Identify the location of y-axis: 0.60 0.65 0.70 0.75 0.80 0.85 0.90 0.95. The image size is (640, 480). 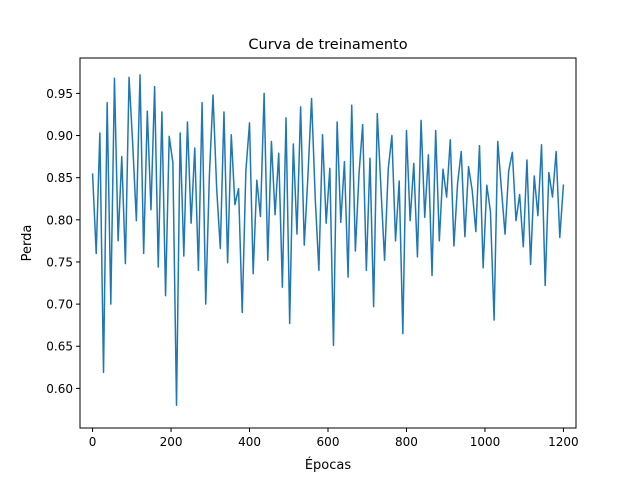
(63, 241).